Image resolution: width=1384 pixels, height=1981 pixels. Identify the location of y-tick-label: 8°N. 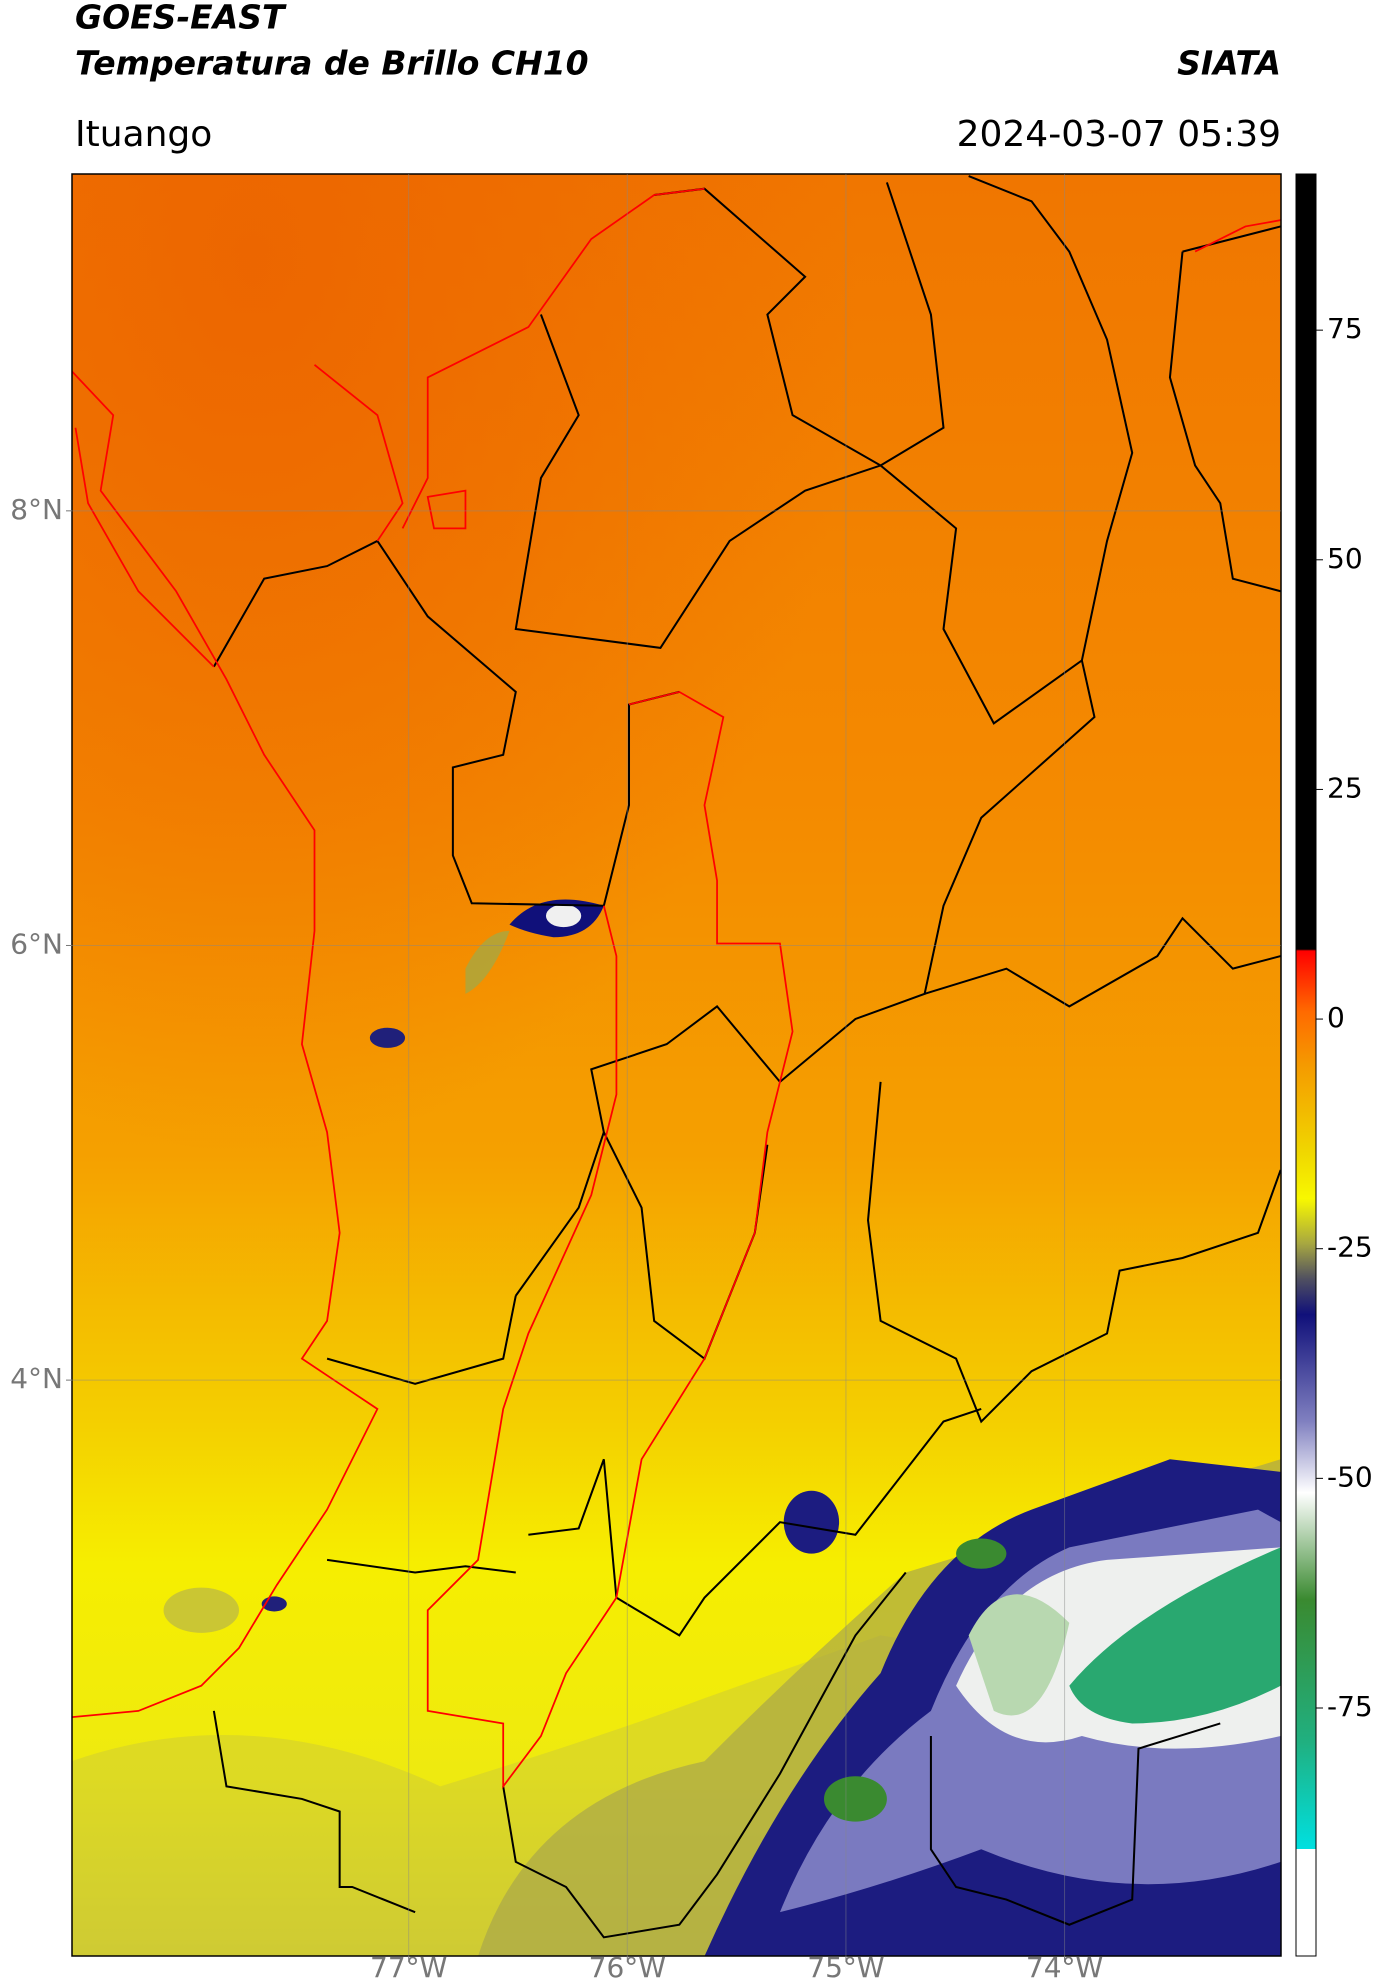
(36, 509).